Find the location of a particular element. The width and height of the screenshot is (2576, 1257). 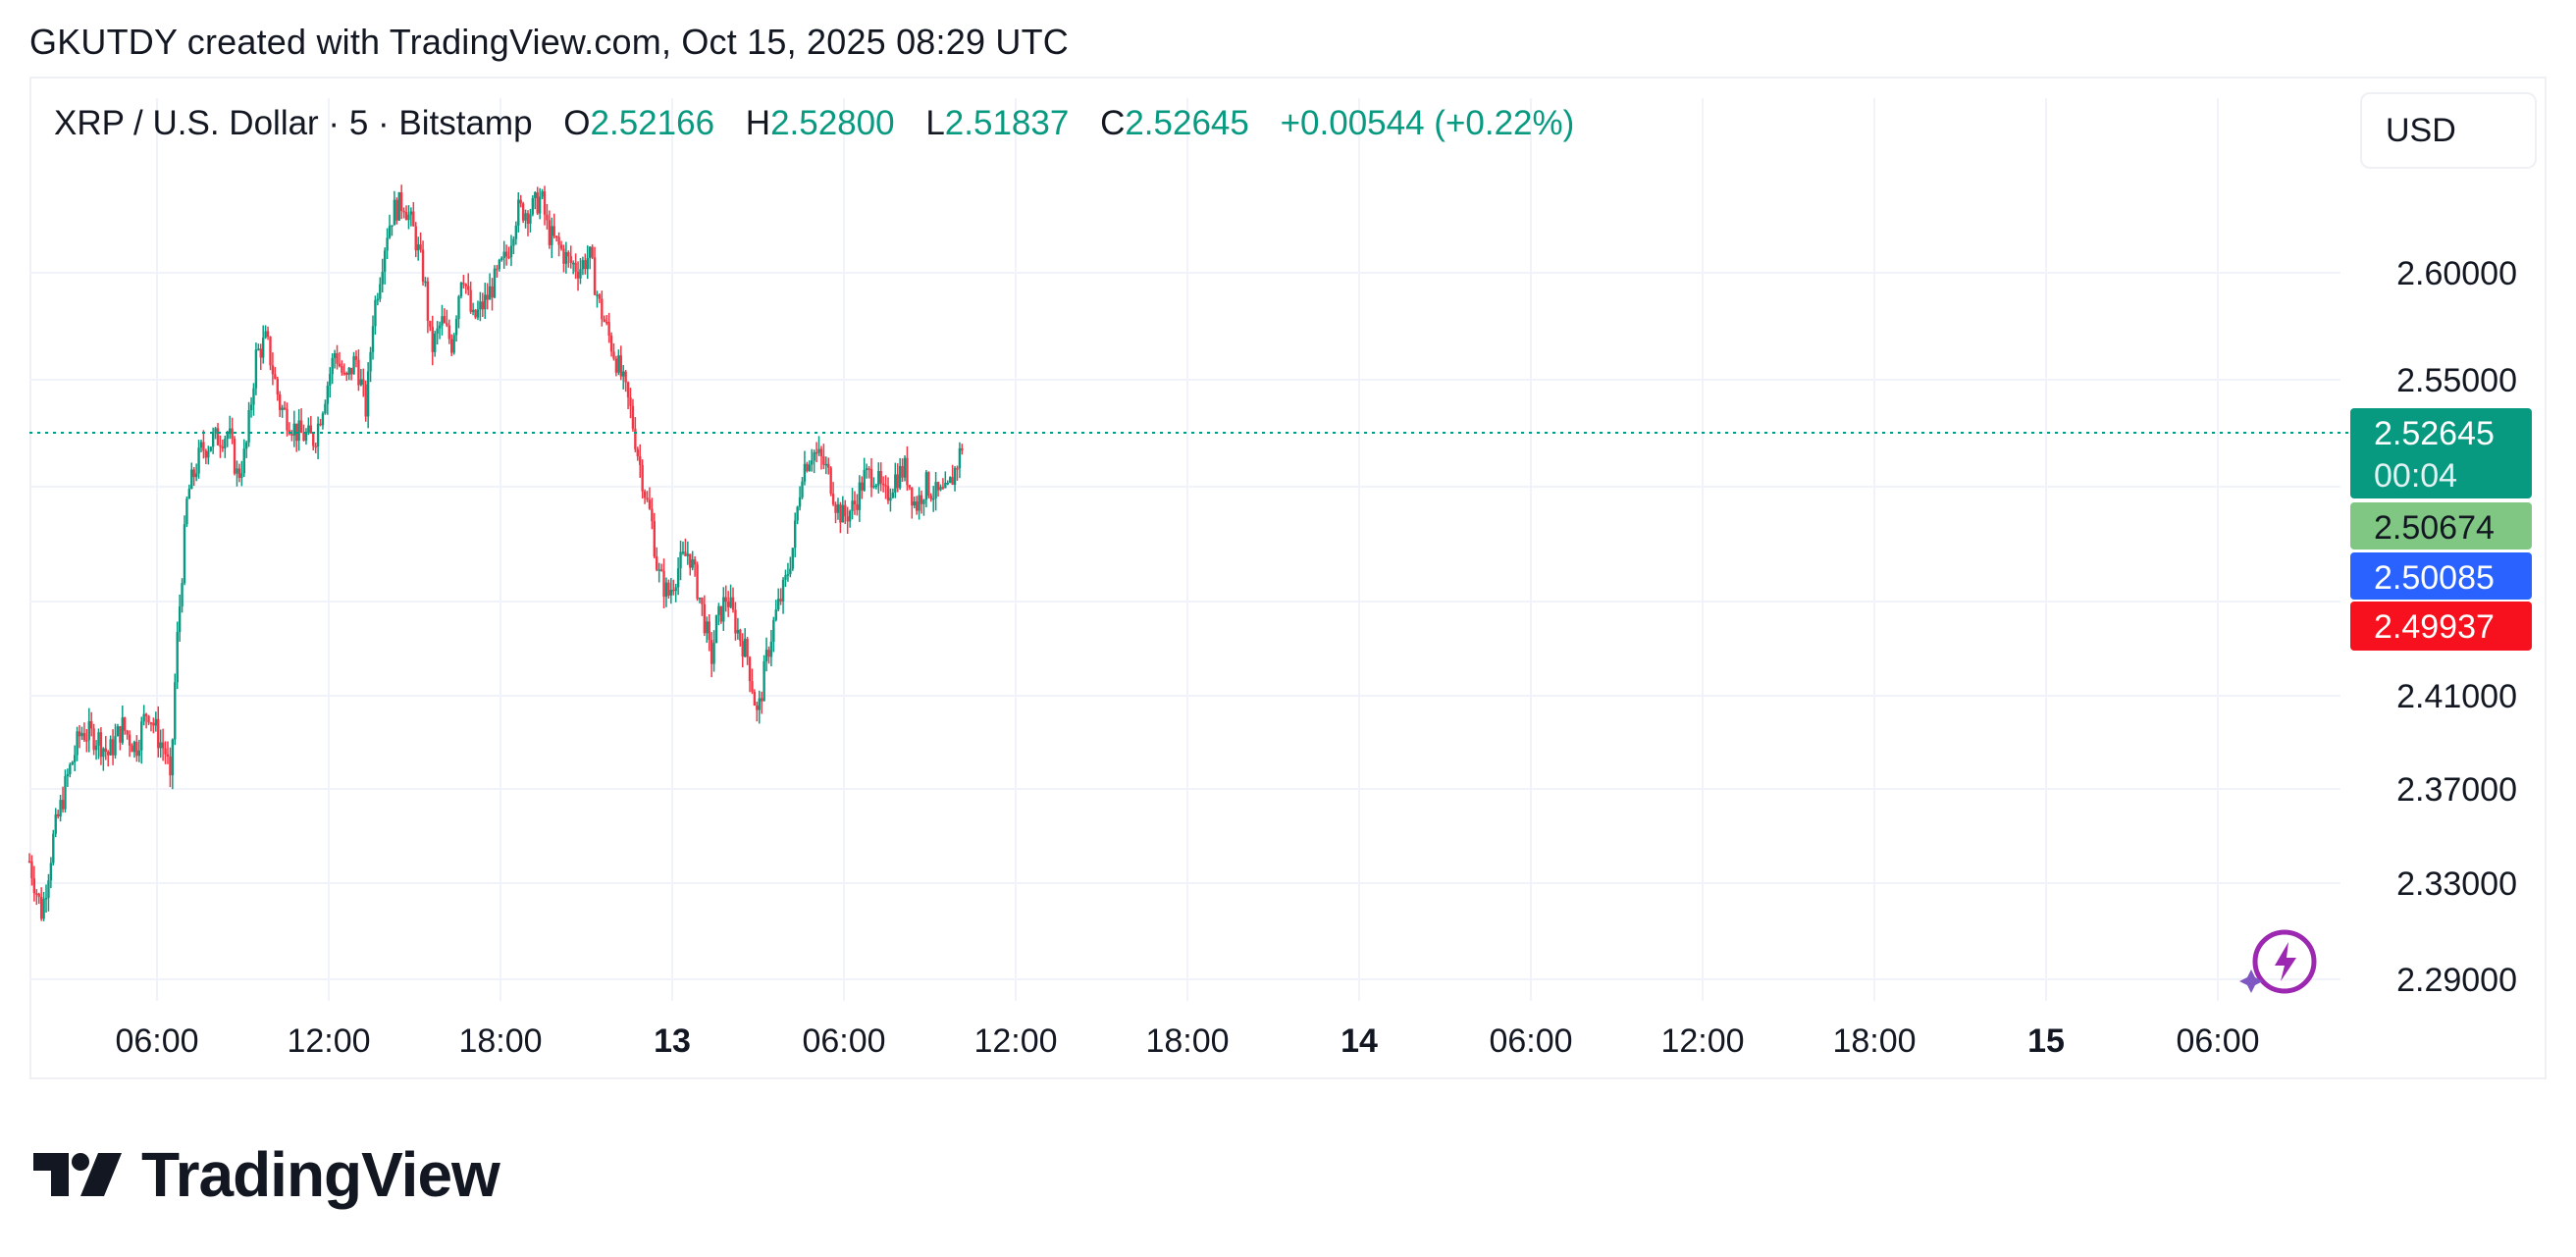

tradingview-logo-icon is located at coordinates (77, 1174).